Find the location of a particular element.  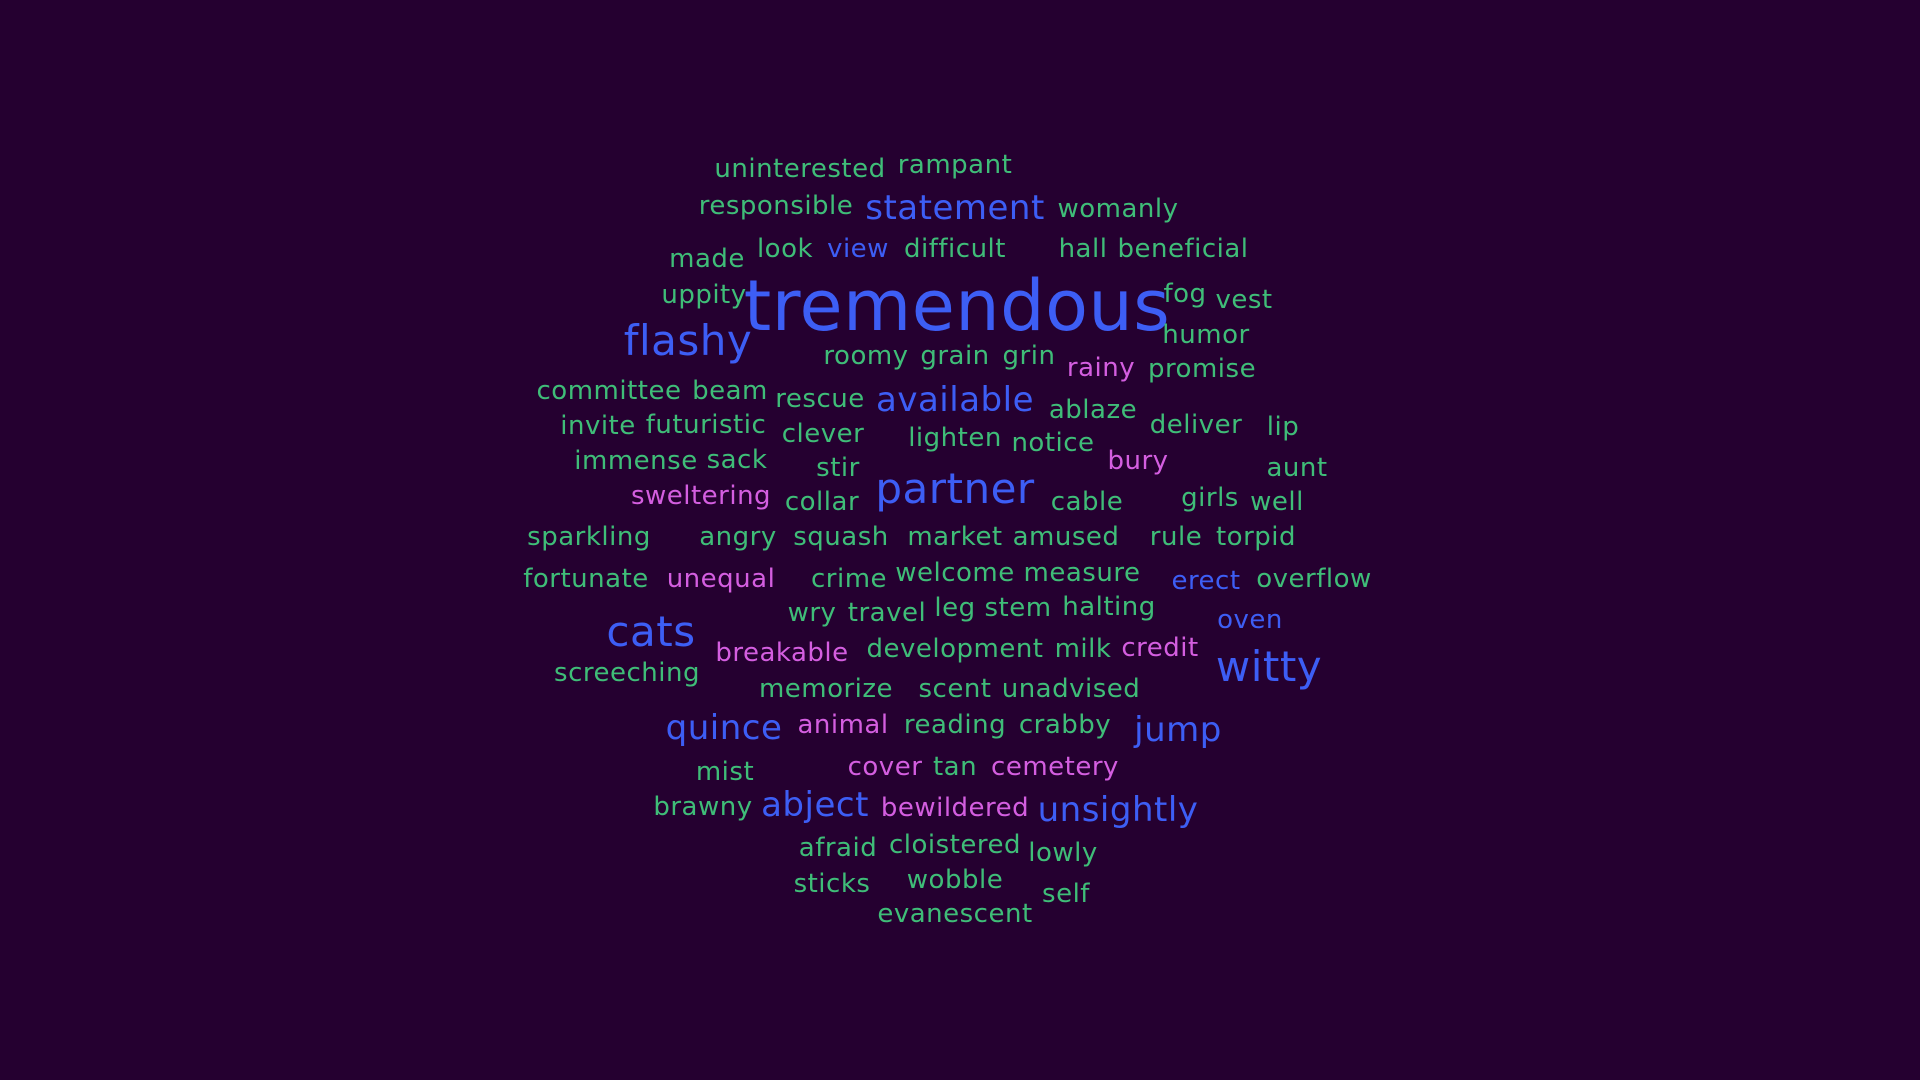

cloud-word-beneficial: beneficial is located at coordinates (1183, 249).